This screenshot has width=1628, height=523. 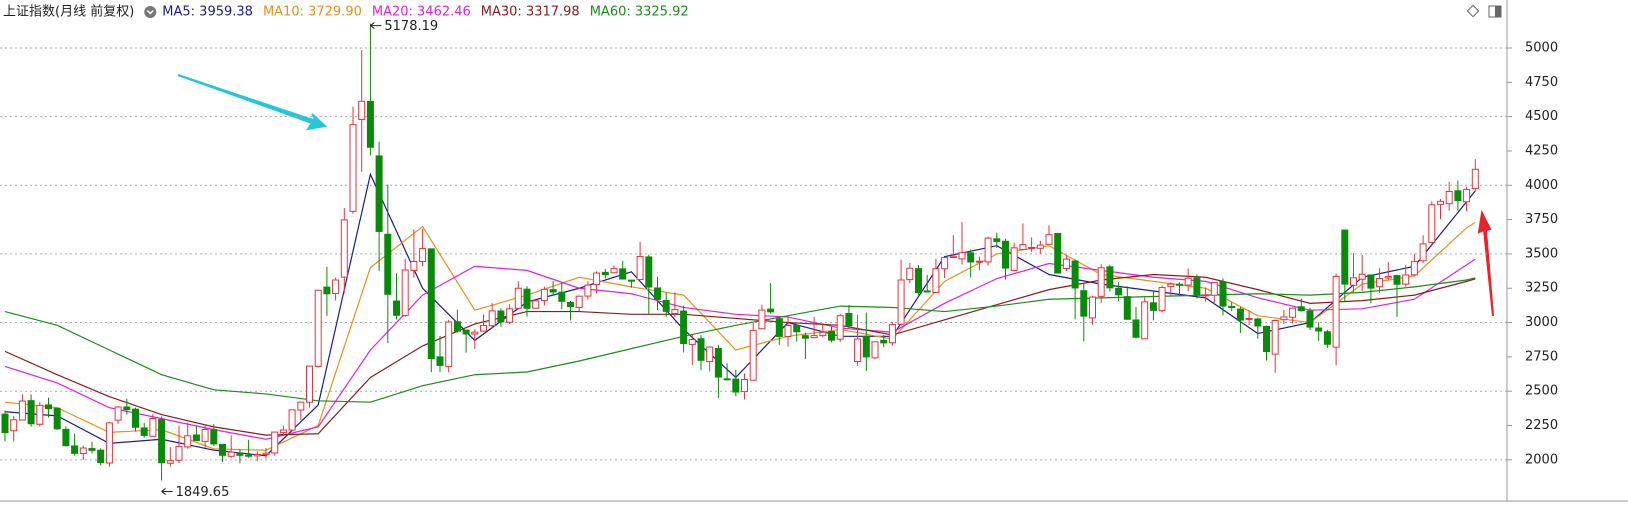 I want to click on legend-entry: MA5: 3959.38, so click(x=207, y=12).